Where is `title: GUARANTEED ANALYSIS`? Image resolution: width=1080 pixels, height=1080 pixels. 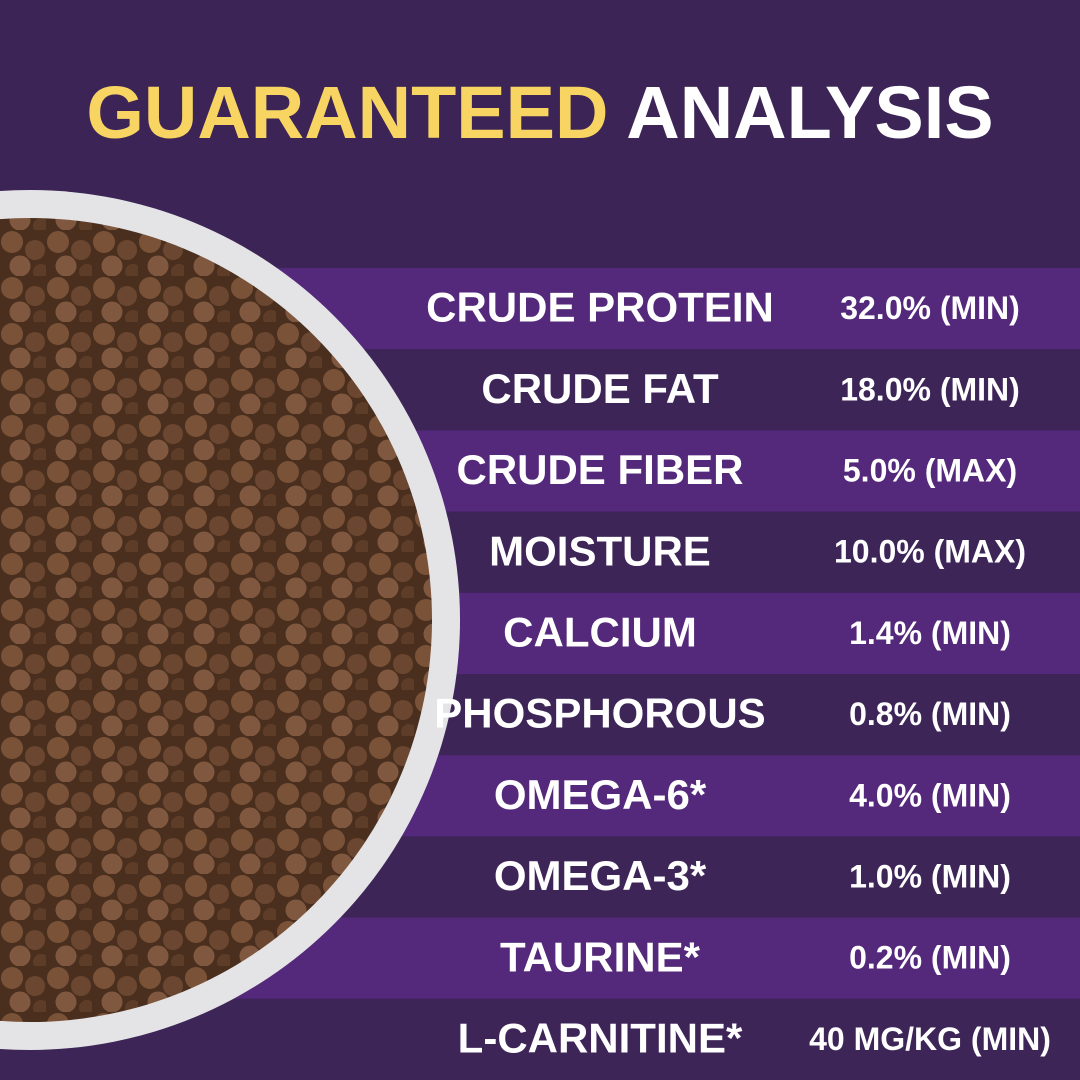
title: GUARANTEED ANALYSIS is located at coordinates (539, 112).